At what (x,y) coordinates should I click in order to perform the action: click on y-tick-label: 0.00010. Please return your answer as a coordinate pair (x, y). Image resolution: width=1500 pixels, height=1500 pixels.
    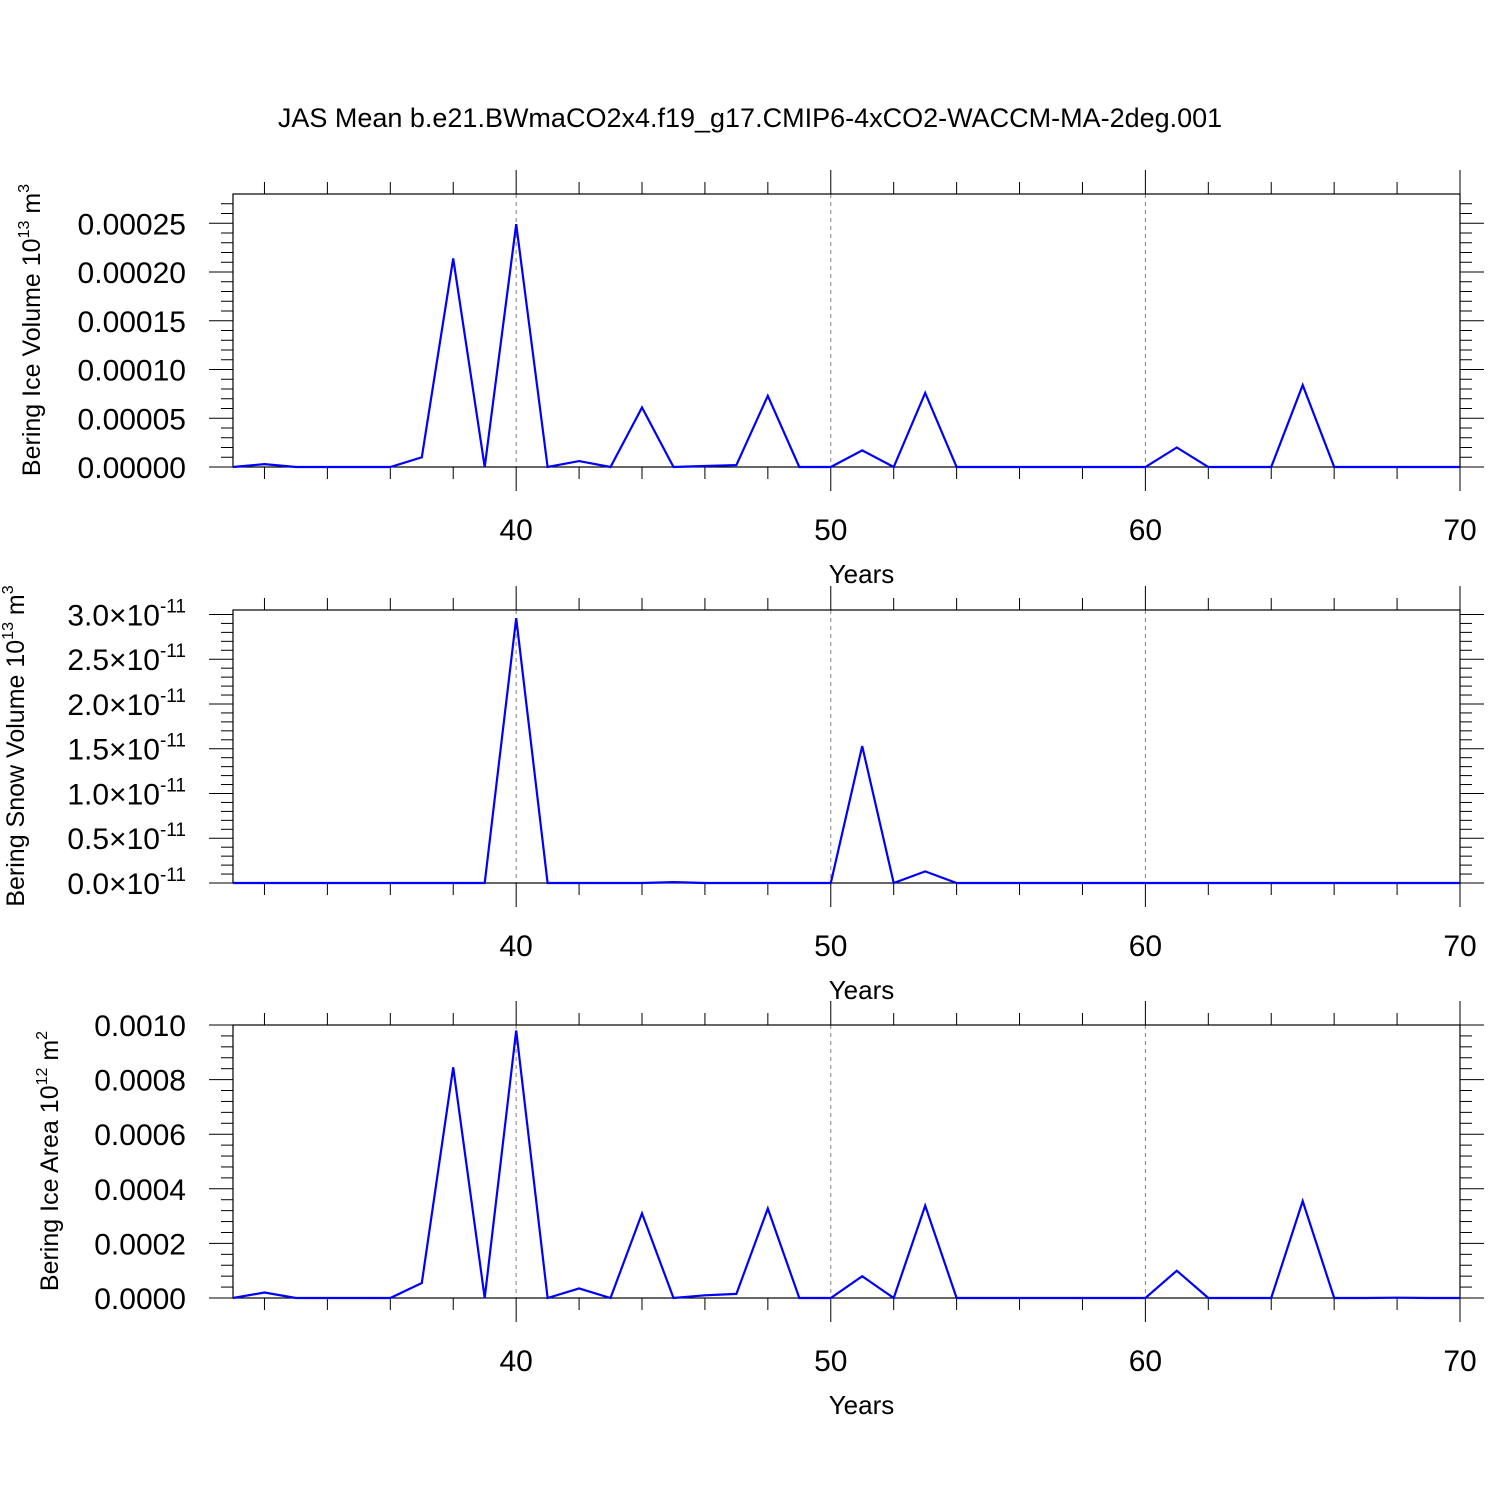
    Looking at the image, I should click on (132, 371).